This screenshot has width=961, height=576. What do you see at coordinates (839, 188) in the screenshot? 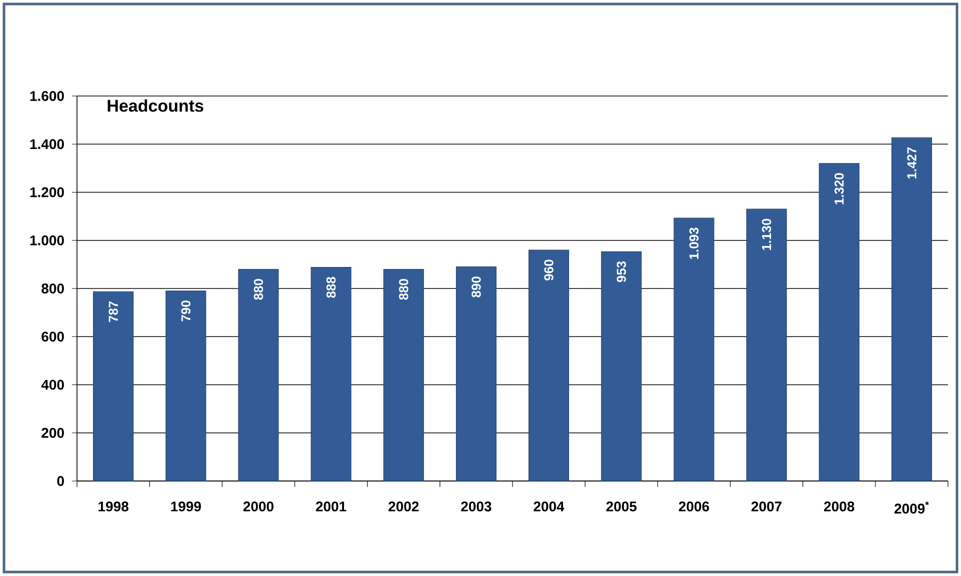
I see `data-label: 1.320` at bounding box center [839, 188].